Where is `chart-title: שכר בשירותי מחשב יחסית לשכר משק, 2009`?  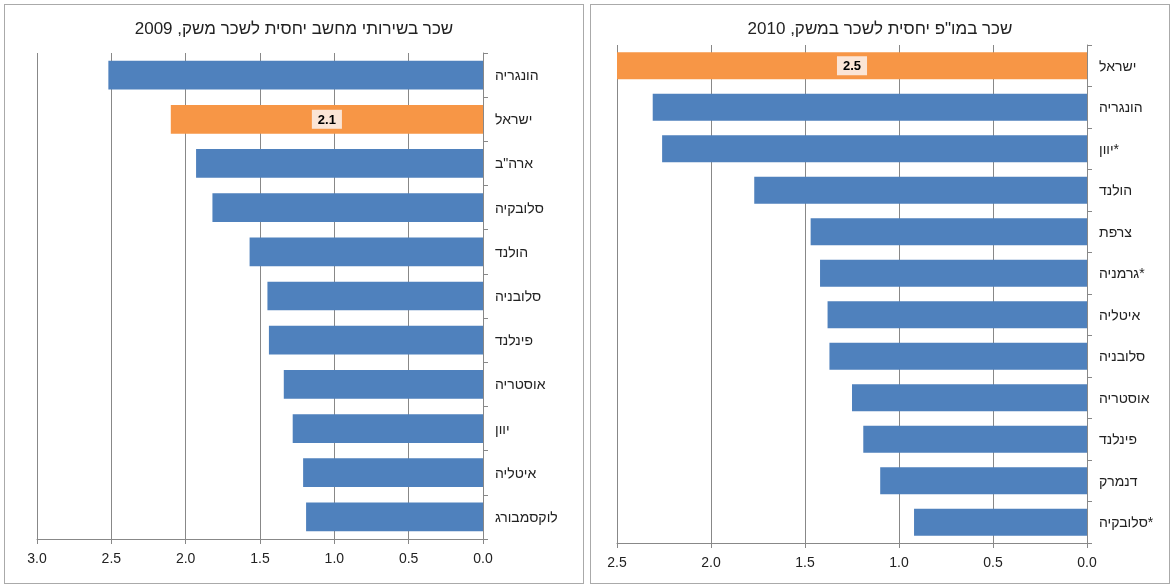
chart-title: שכר בשירותי מחשב יחסית לשכר משק, 2009 is located at coordinates (294, 28).